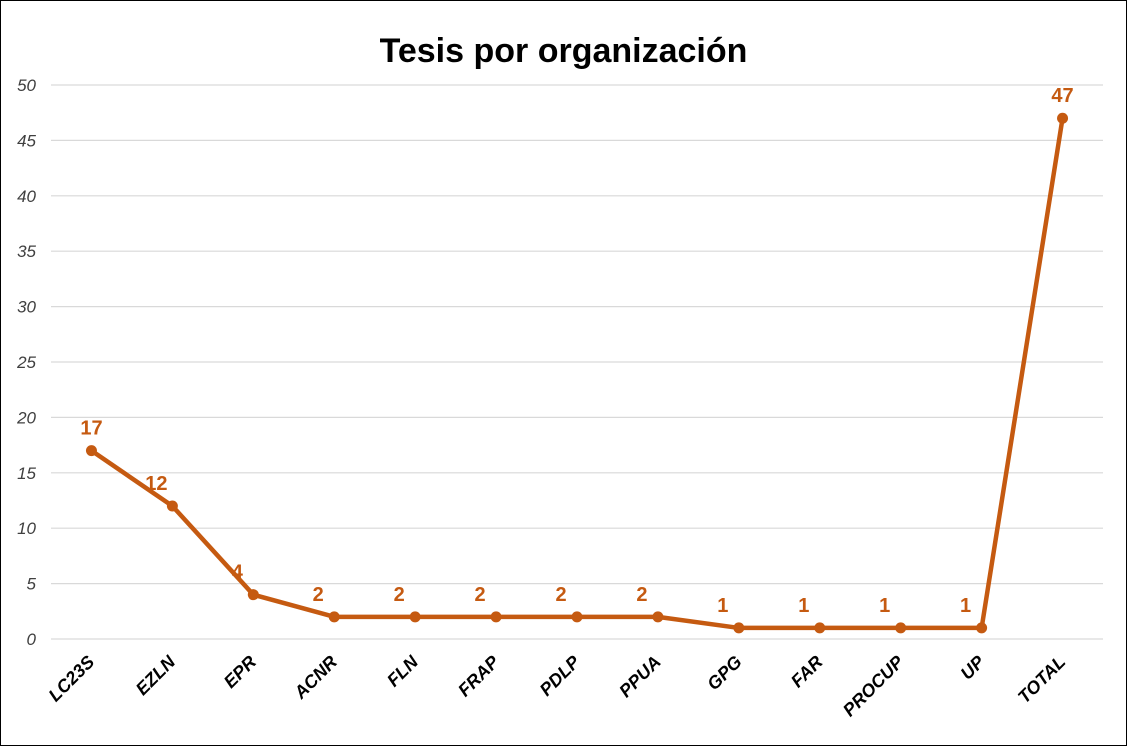 Image resolution: width=1127 pixels, height=746 pixels. What do you see at coordinates (820, 628) in the screenshot?
I see `data-point-FAR` at bounding box center [820, 628].